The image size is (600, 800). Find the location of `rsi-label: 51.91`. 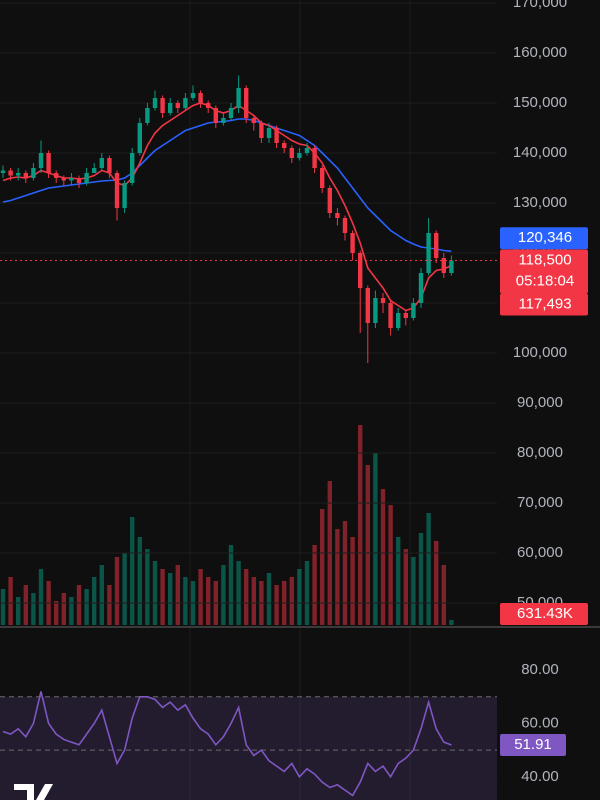

rsi-label: 51.91 is located at coordinates (533, 744).